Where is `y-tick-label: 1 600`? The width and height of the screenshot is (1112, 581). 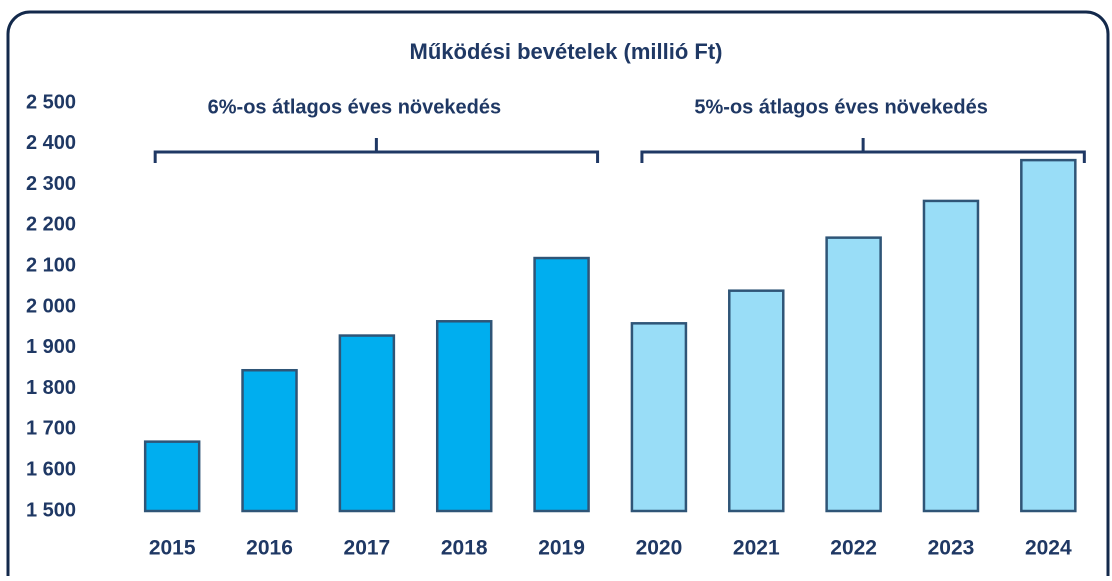
y-tick-label: 1 600 is located at coordinates (51, 469).